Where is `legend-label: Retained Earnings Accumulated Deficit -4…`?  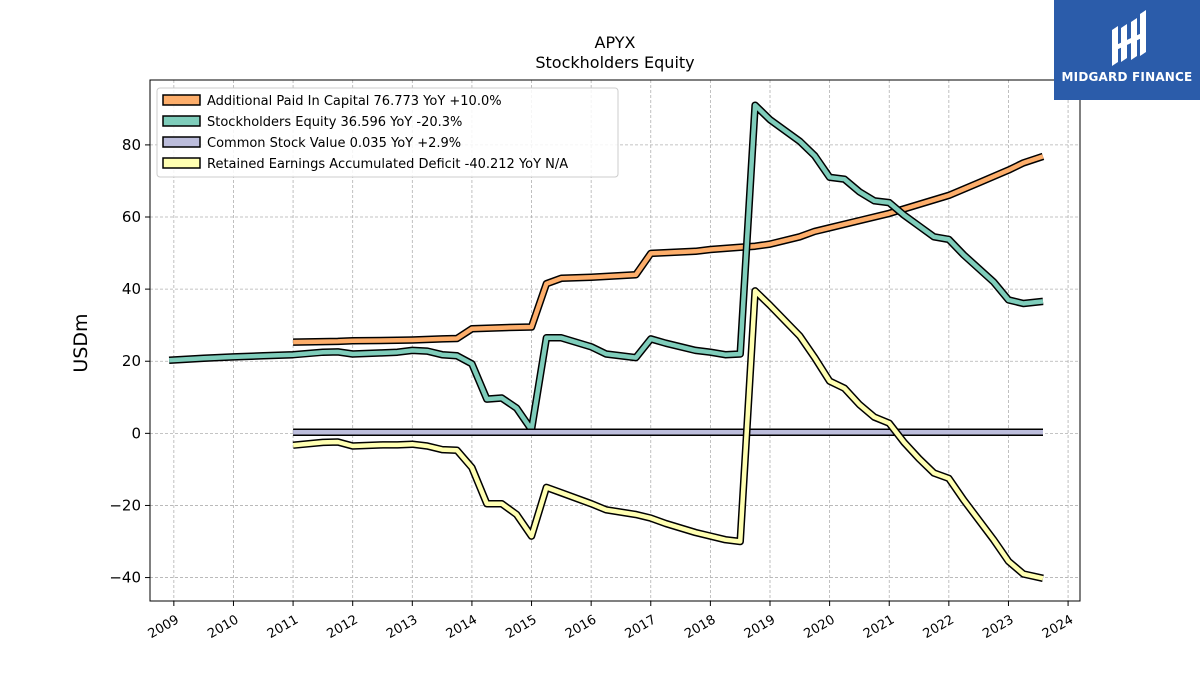
legend-label: Retained Earnings Accumulated Deficit -4… is located at coordinates (387, 164).